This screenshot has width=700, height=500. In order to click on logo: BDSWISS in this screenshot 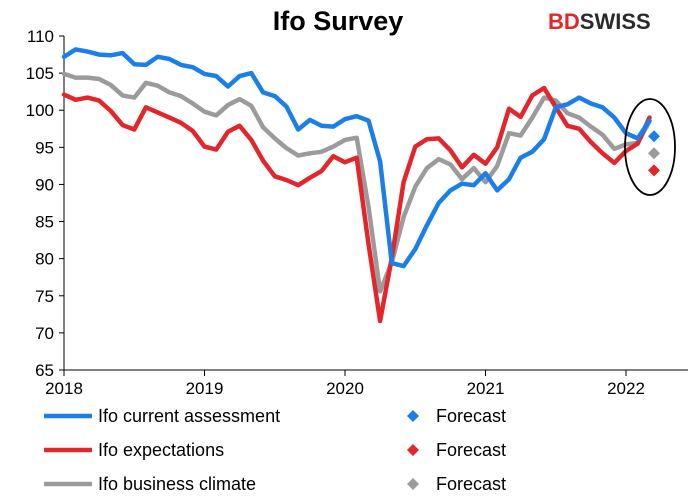, I will do `click(599, 21)`.